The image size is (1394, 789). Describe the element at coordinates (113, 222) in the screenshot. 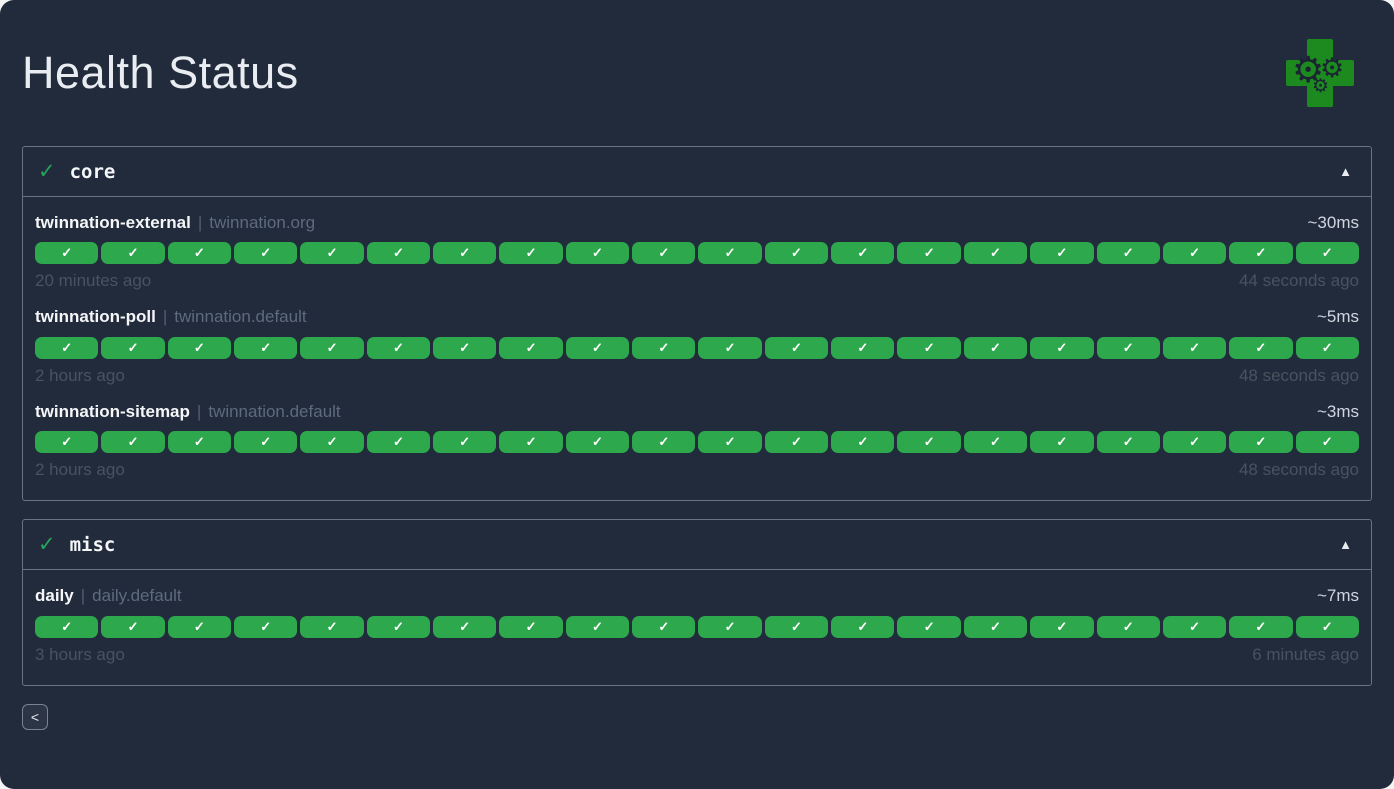

I see `endpoint-name-link: twinnation-external` at that location.